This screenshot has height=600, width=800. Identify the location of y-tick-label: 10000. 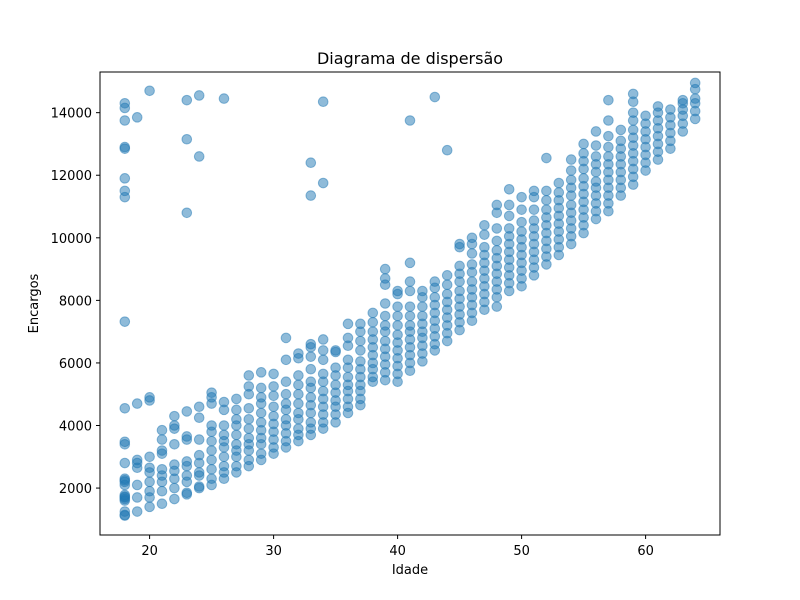
(71, 239).